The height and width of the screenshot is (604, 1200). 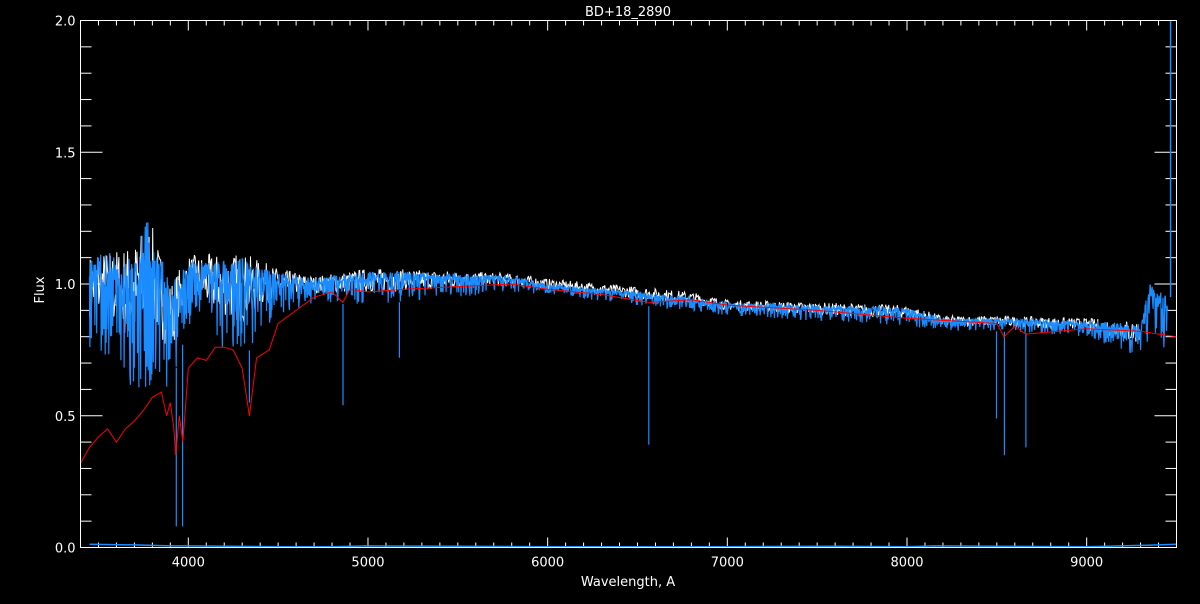 I want to click on y-tick-label: 1.0, so click(x=65, y=285).